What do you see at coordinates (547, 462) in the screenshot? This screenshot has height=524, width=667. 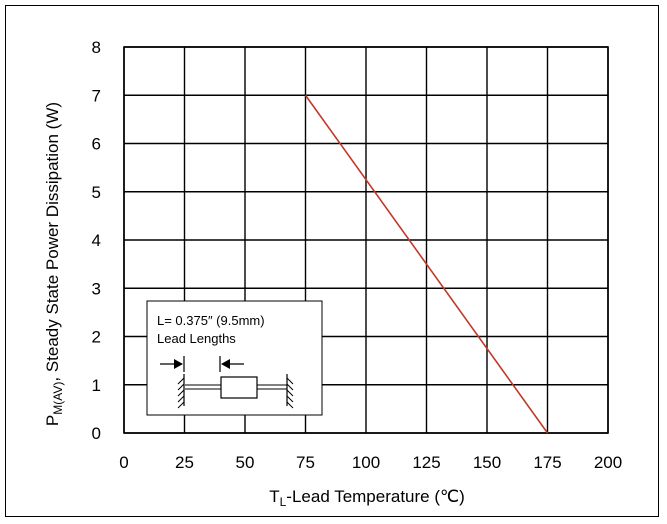 I see `x-tick-label: 175` at bounding box center [547, 462].